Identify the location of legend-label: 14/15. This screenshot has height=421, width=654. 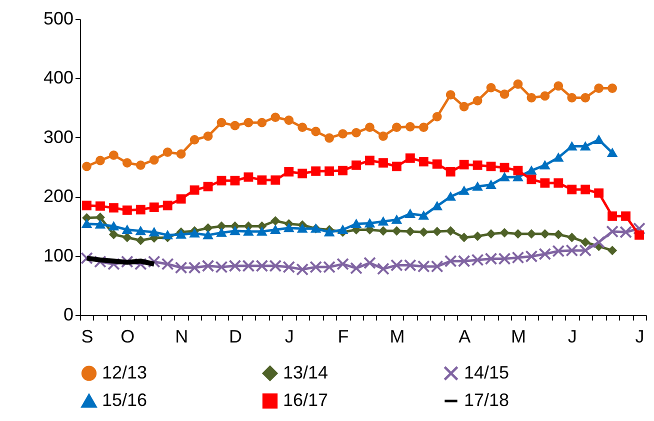
(487, 372).